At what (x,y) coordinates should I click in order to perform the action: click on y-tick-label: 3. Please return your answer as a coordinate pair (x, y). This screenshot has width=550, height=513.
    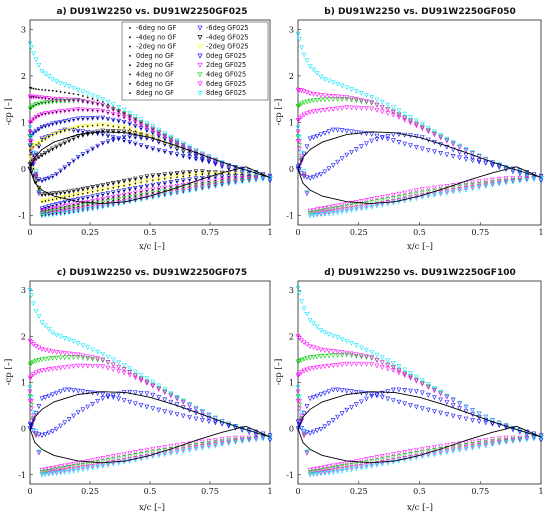
    Looking at the image, I should click on (23, 290).